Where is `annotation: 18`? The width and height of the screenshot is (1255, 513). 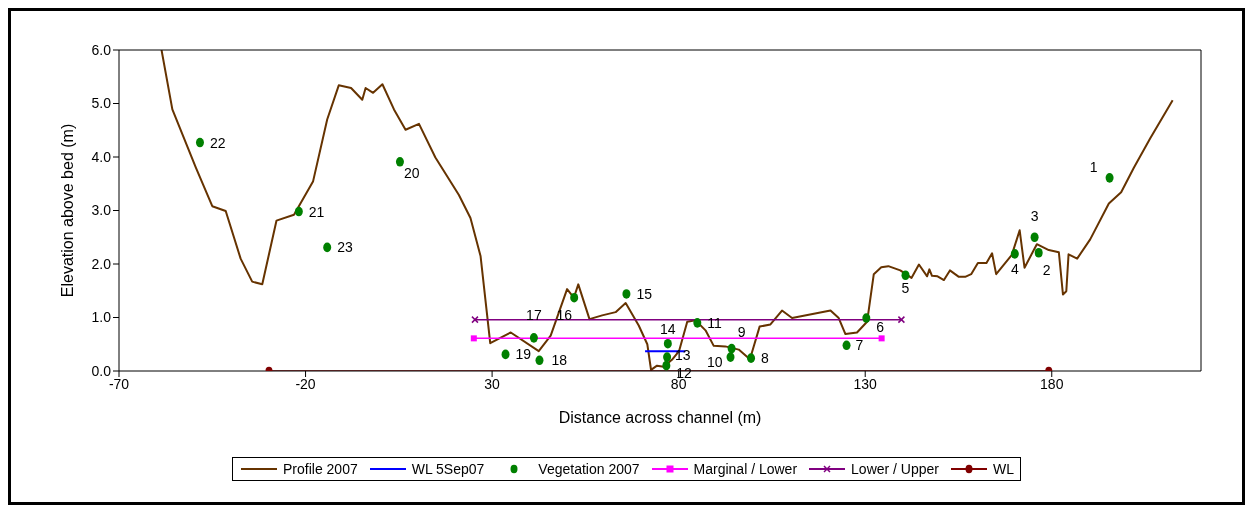
annotation: 18 is located at coordinates (559, 360).